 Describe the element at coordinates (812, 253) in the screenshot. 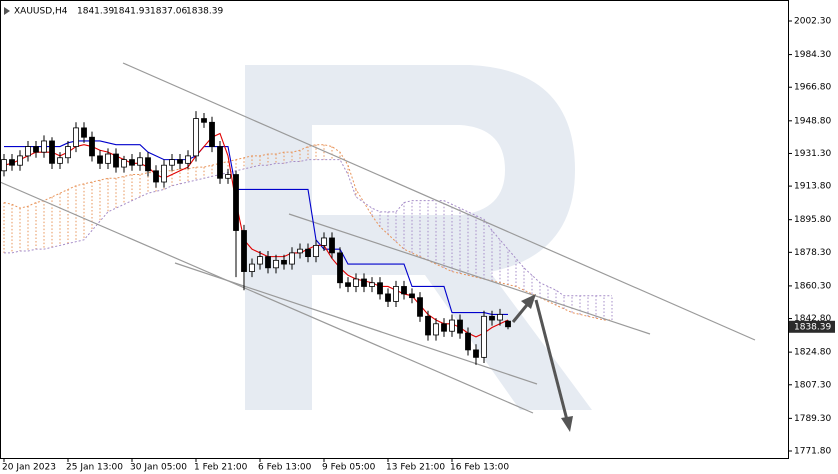

I see `y-tick-label: 1878.30` at that location.